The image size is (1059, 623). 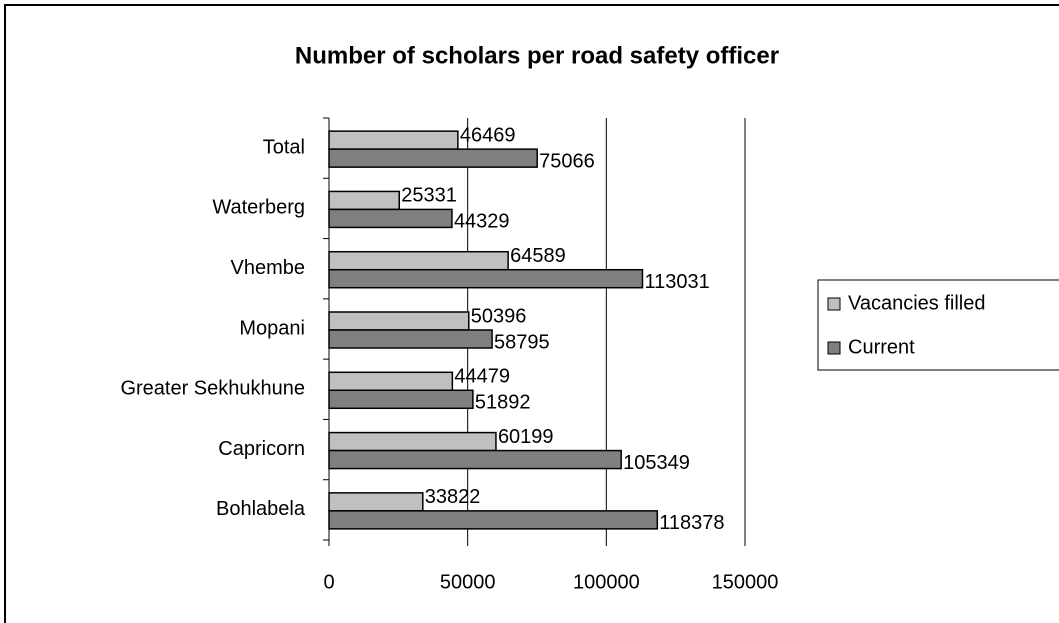 What do you see at coordinates (268, 268) in the screenshot?
I see `y-tick-label: Vhembe` at bounding box center [268, 268].